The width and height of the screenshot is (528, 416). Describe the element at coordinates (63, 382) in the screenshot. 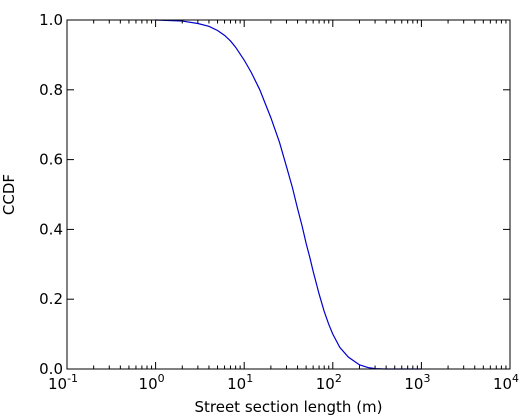

I see `x-tick-label: 10⁻¹` at that location.